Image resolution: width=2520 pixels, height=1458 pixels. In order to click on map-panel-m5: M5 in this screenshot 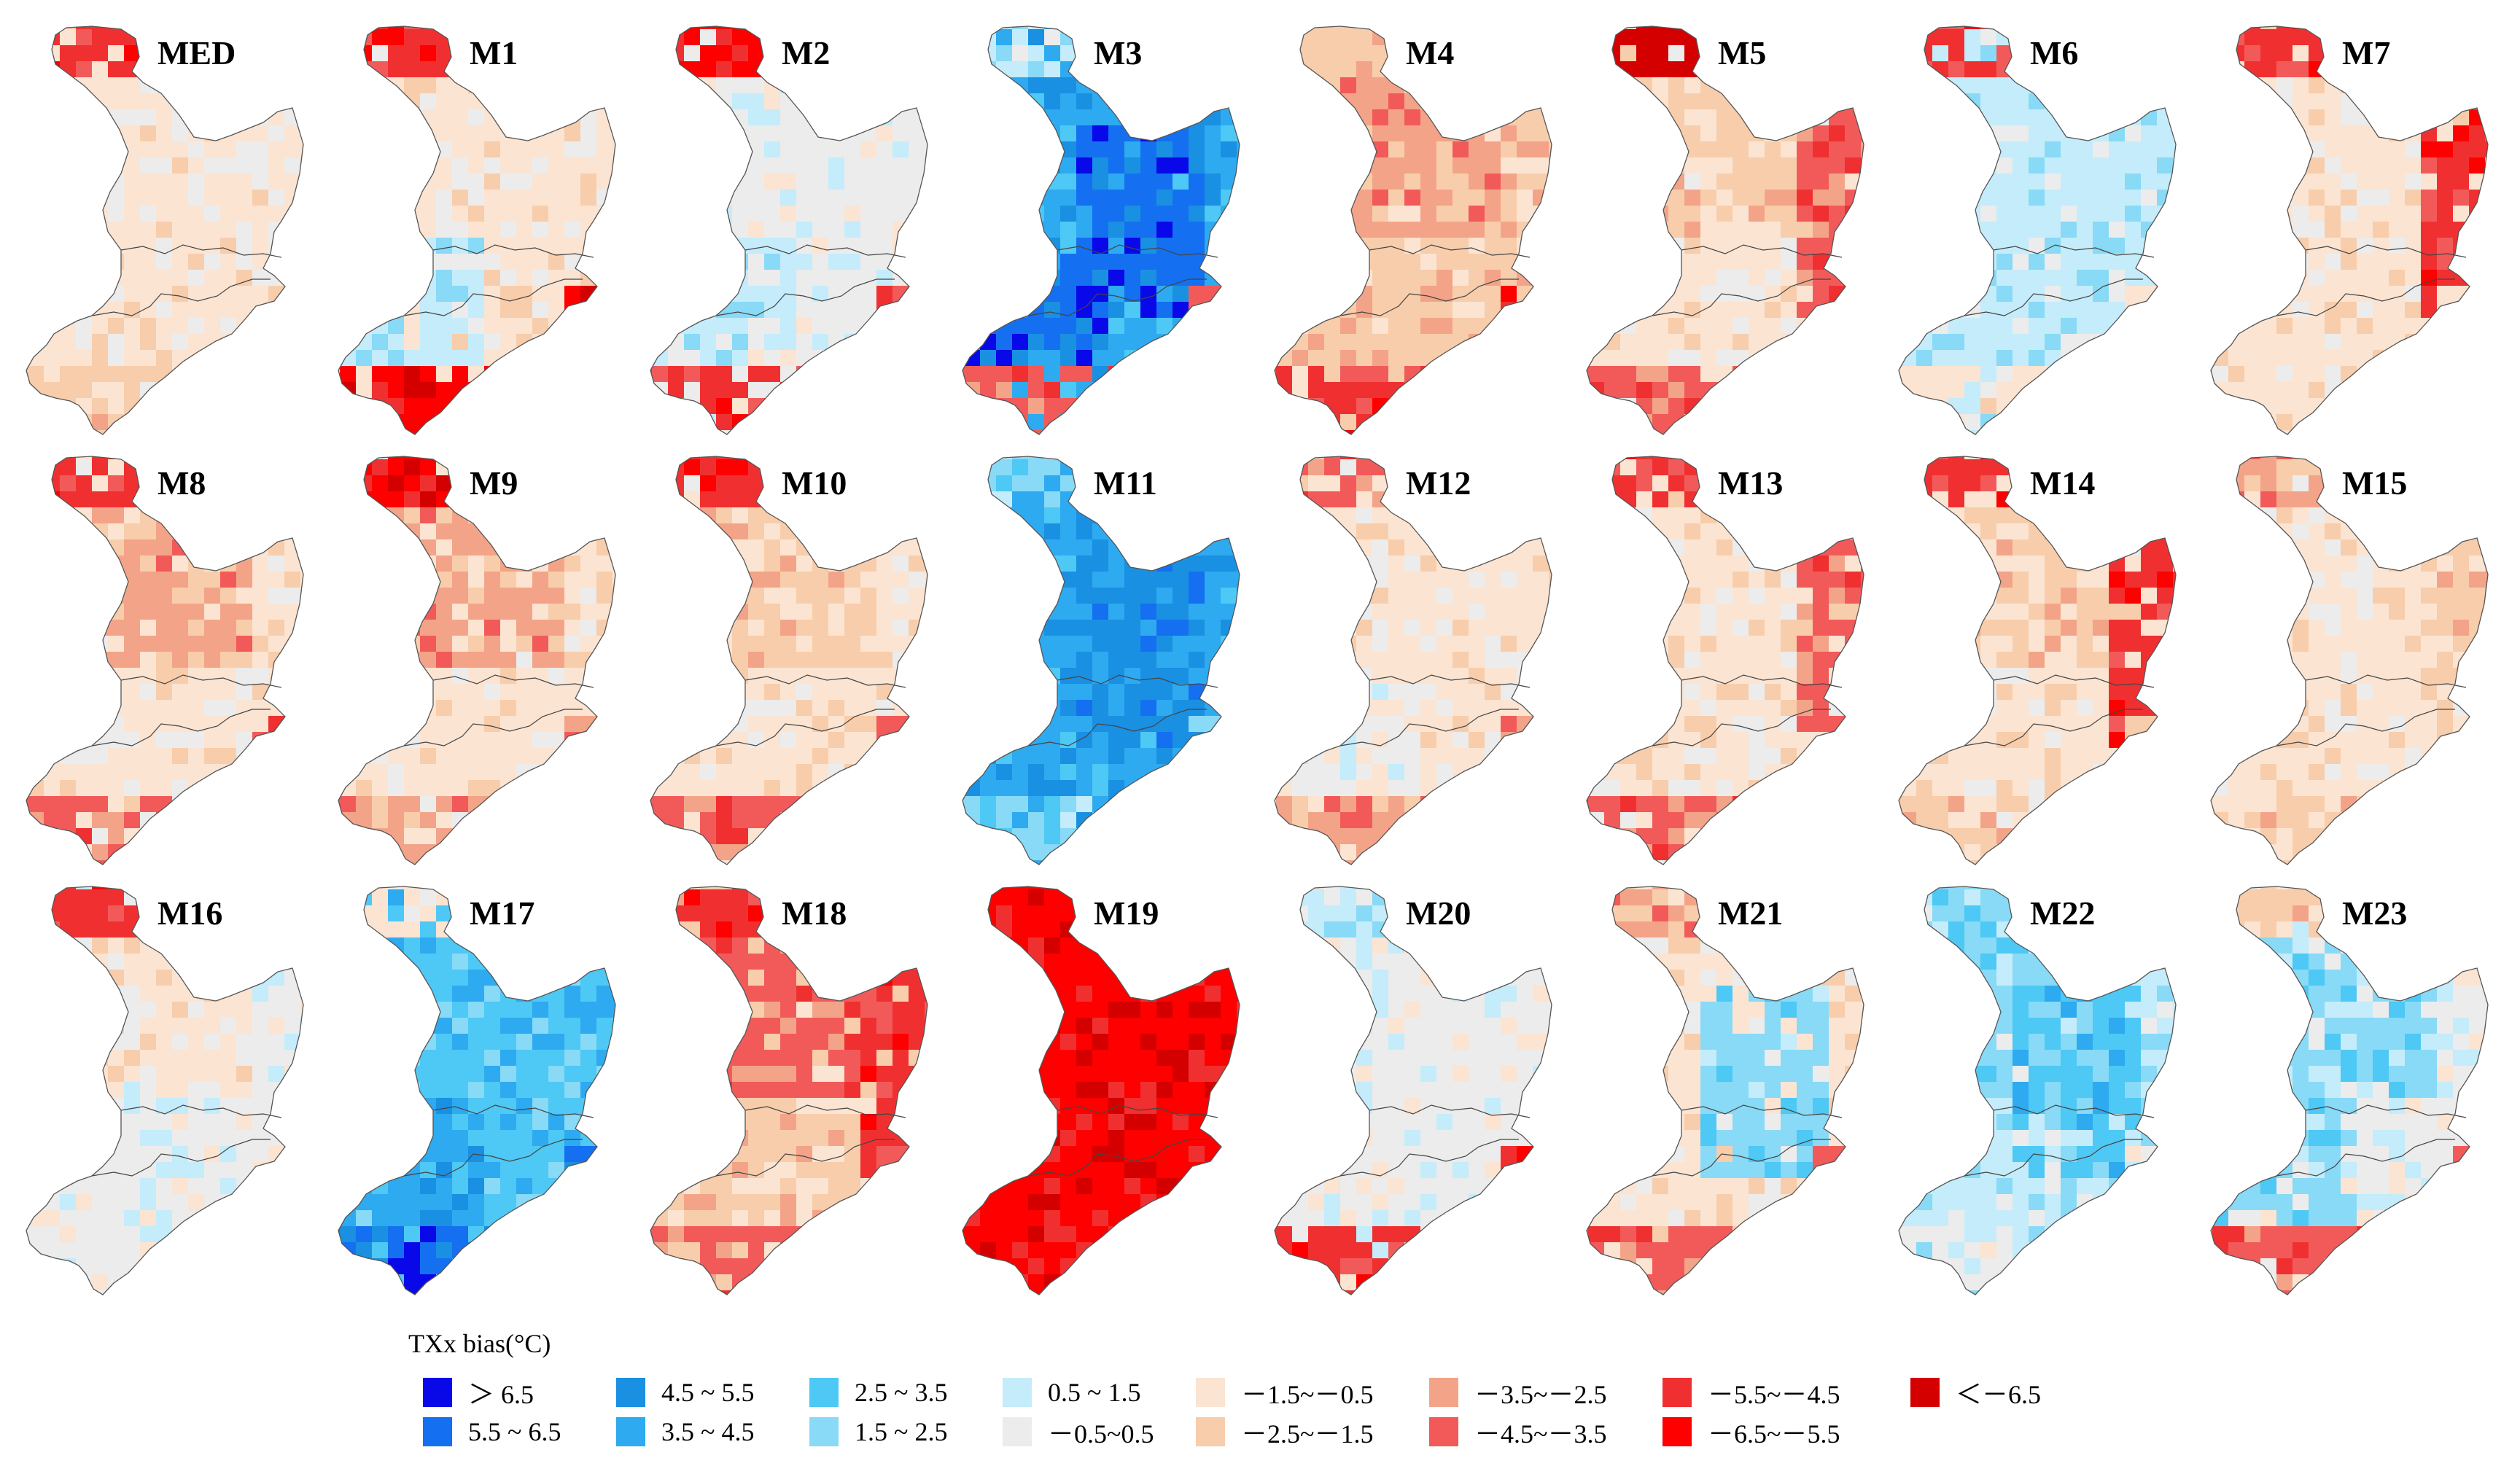, I will do `click(1729, 228)`.